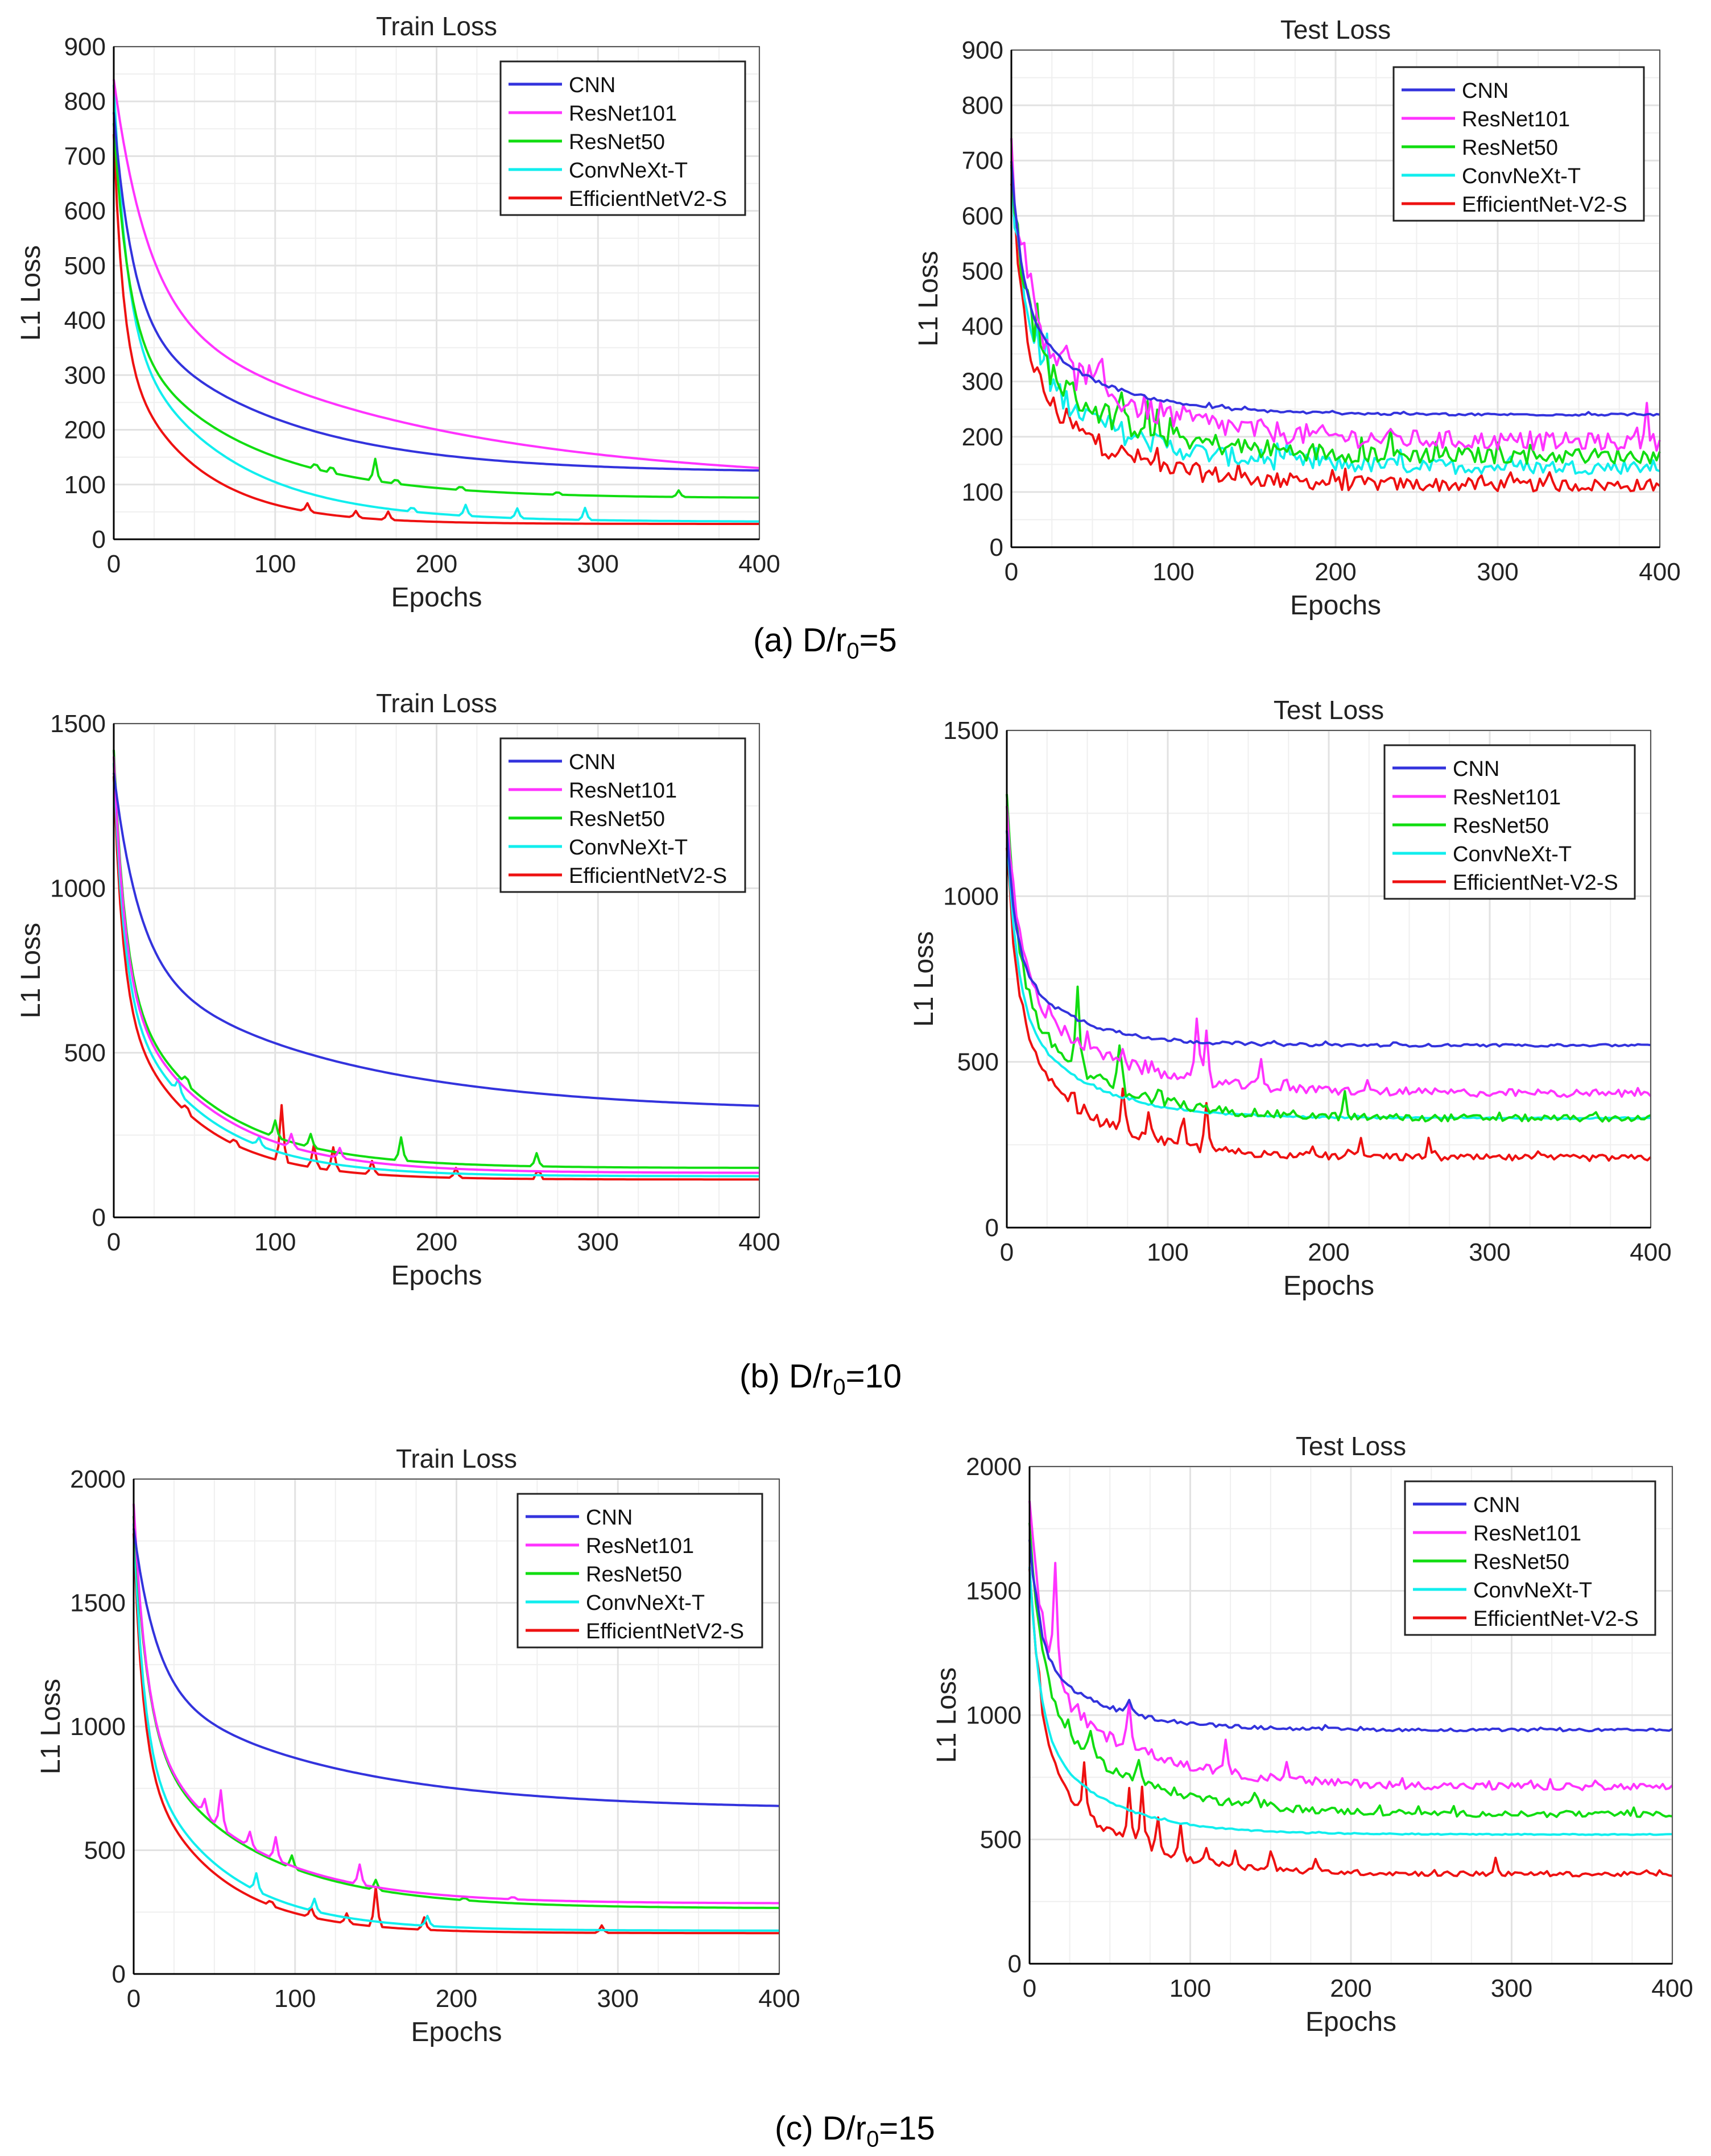 The height and width of the screenshot is (2156, 1711). Describe the element at coordinates (907, 2128) in the screenshot. I see `caption-c-suffix: =15` at that location.